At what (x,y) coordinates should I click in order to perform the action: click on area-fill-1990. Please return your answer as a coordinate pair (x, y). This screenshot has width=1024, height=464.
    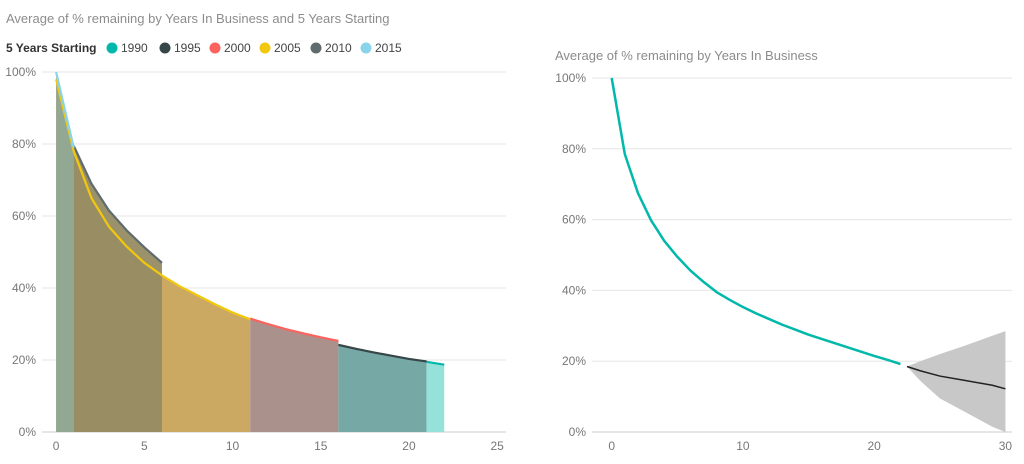
    Looking at the image, I should click on (435, 396).